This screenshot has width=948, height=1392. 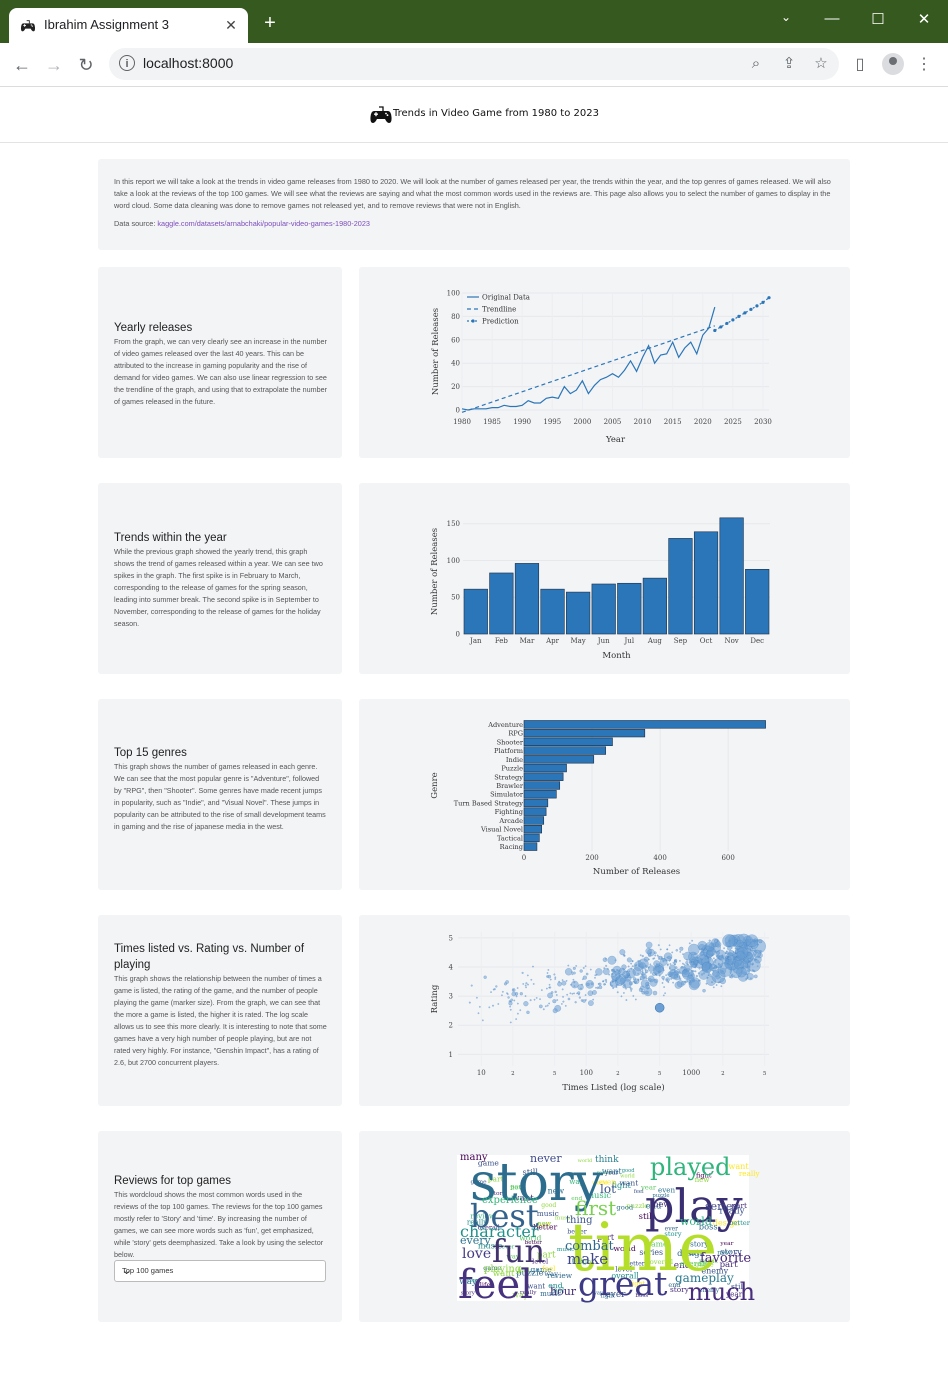 What do you see at coordinates (451, 1026) in the screenshot?
I see `y-tick-label: 2` at bounding box center [451, 1026].